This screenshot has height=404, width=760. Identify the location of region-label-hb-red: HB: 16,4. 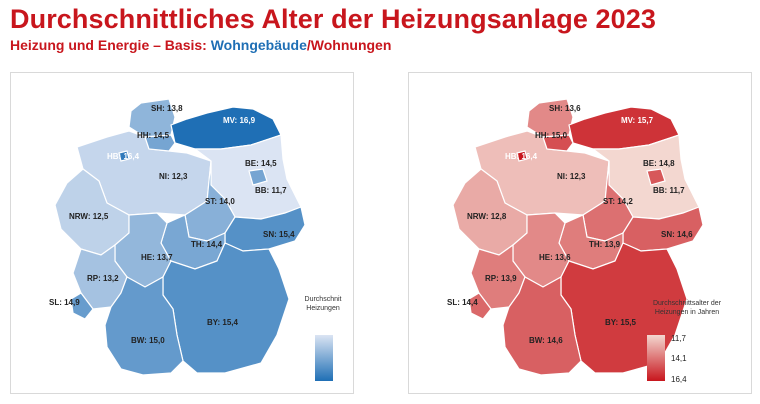
(521, 156).